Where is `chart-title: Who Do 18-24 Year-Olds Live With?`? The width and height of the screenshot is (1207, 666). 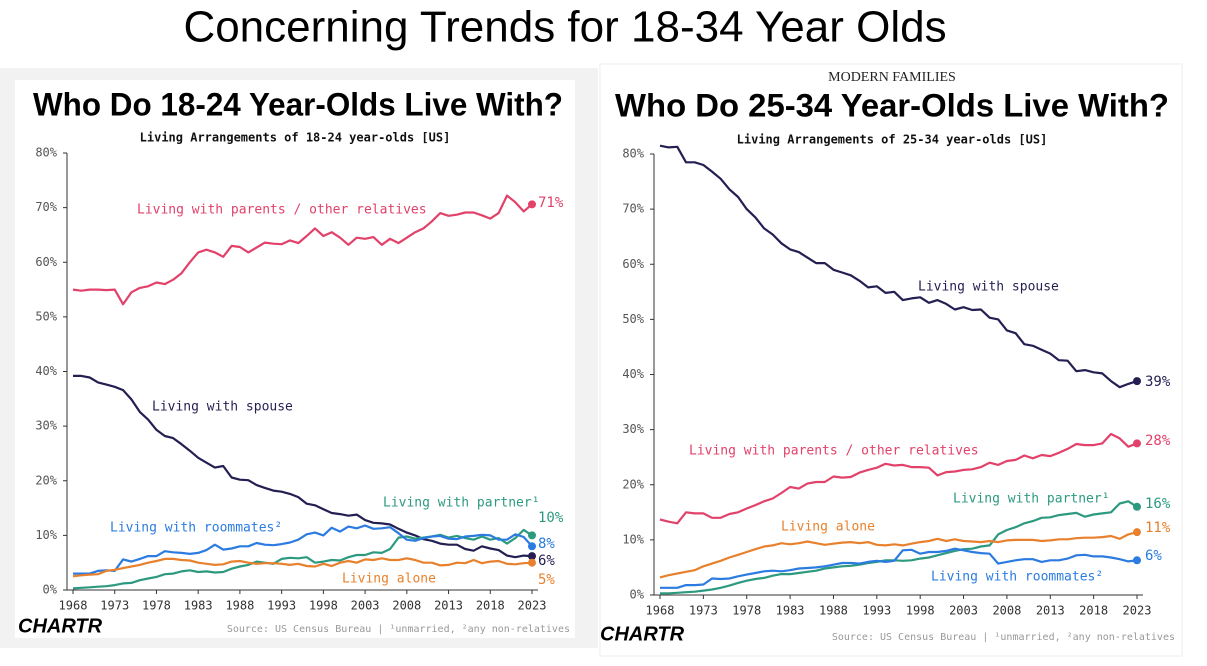
chart-title: Who Do 18-24 Year-Olds Live With? is located at coordinates (298, 104).